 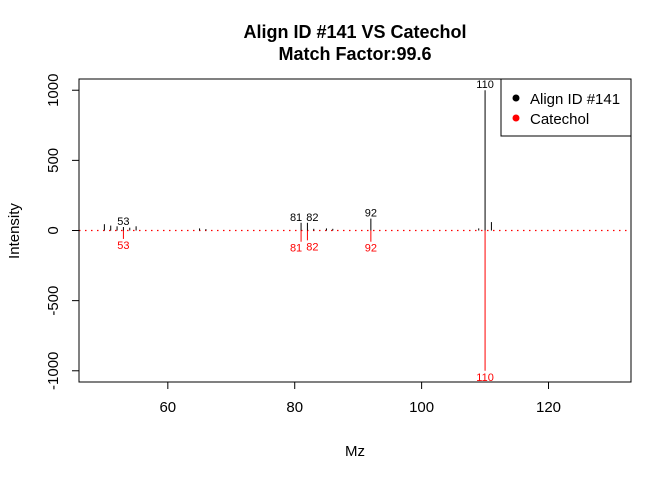 What do you see at coordinates (575, 99) in the screenshot?
I see `legend-label-align-id: Align ID #141` at bounding box center [575, 99].